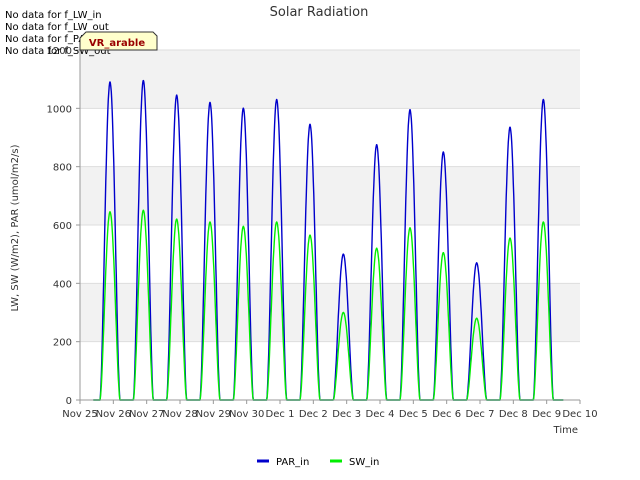  What do you see at coordinates (53, 15) in the screenshot?
I see `no-data-note: No data for f_LW_in` at bounding box center [53, 15].